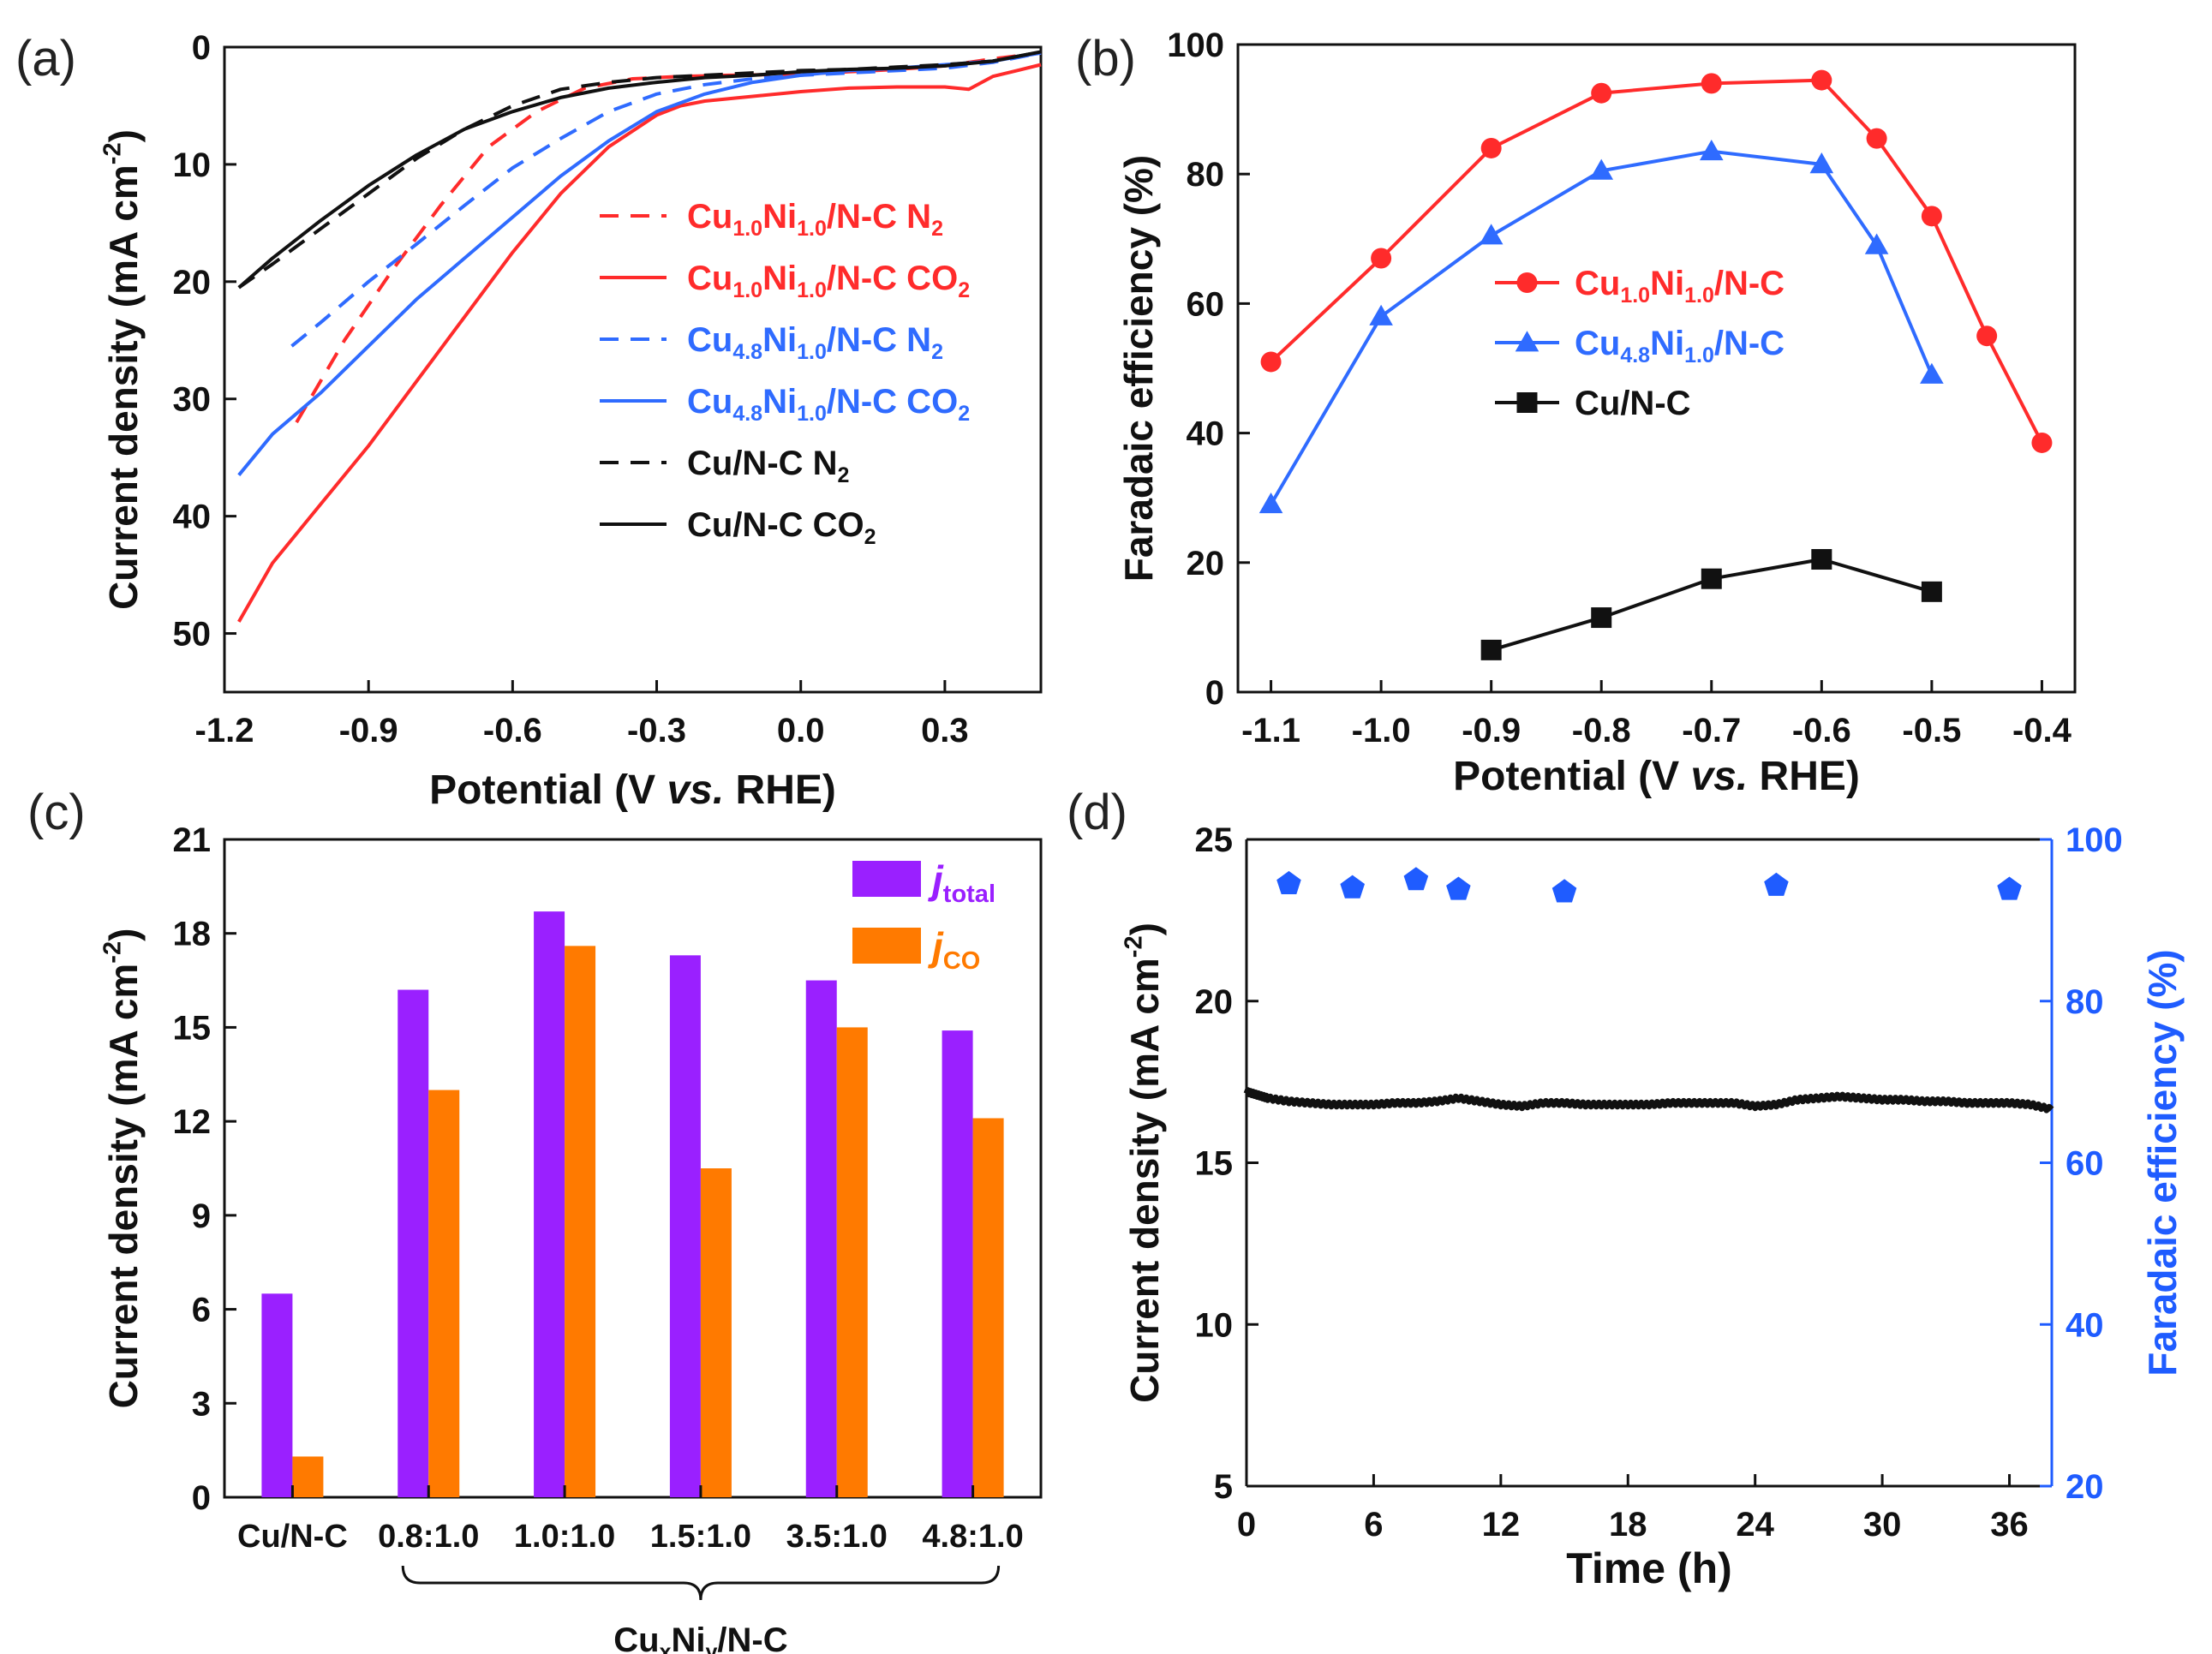 The width and height of the screenshot is (2212, 1654). I want to click on panel-a-ylabel-part: Current density (mA cm, so click(123, 387).